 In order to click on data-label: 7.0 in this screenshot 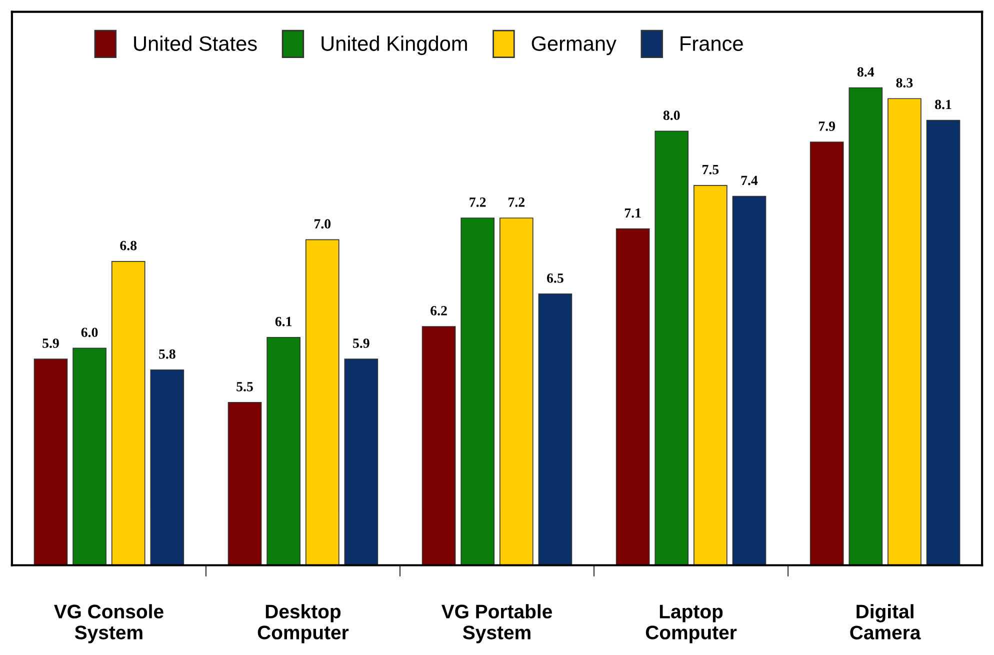, I will do `click(322, 224)`.